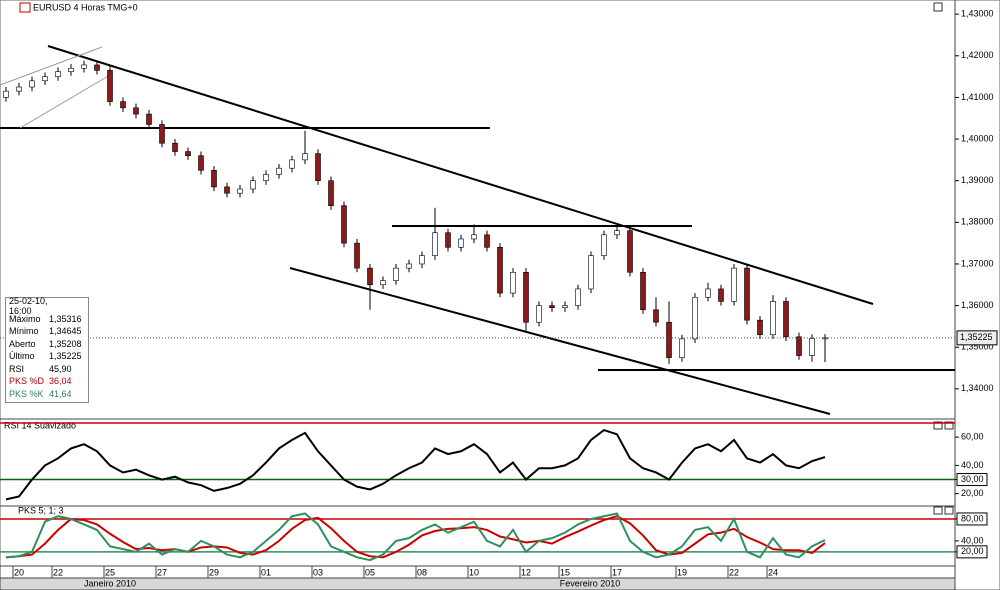  Describe the element at coordinates (972, 437) in the screenshot. I see `y-tick-label: 60,00` at that location.